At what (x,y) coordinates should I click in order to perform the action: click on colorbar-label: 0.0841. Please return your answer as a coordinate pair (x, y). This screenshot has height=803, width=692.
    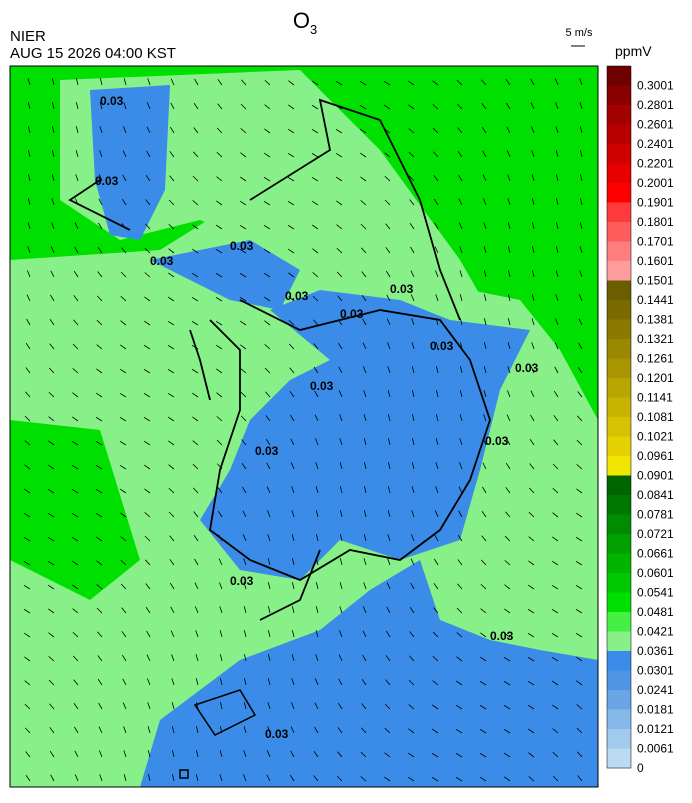
    Looking at the image, I should click on (655, 495).